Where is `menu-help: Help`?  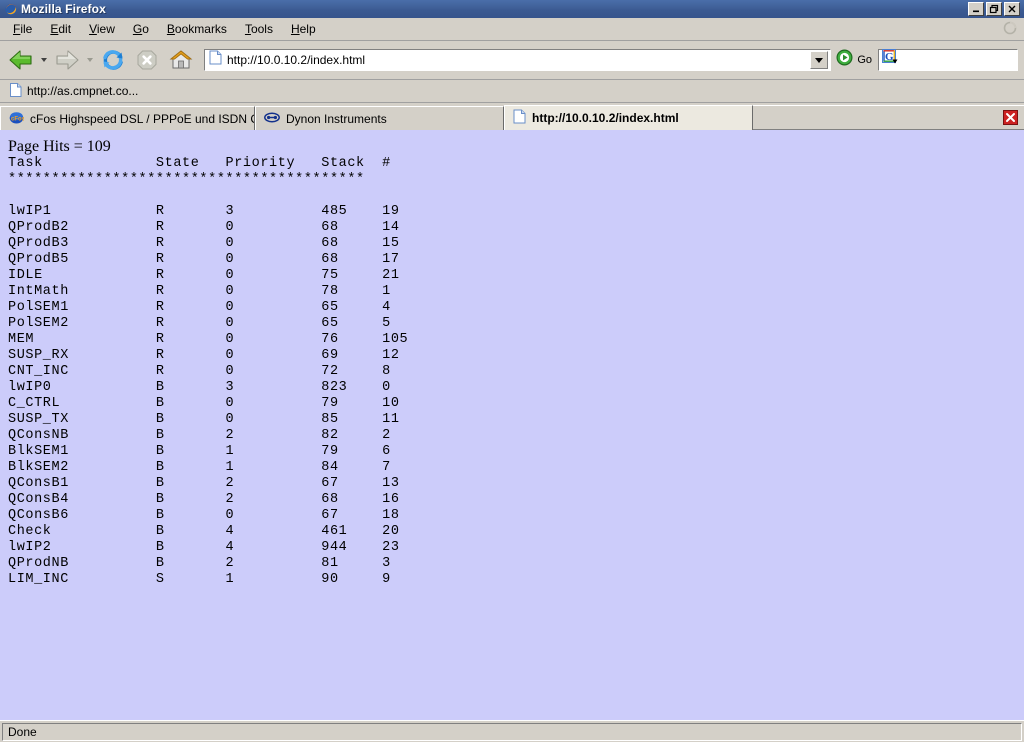 menu-help: Help is located at coordinates (303, 29).